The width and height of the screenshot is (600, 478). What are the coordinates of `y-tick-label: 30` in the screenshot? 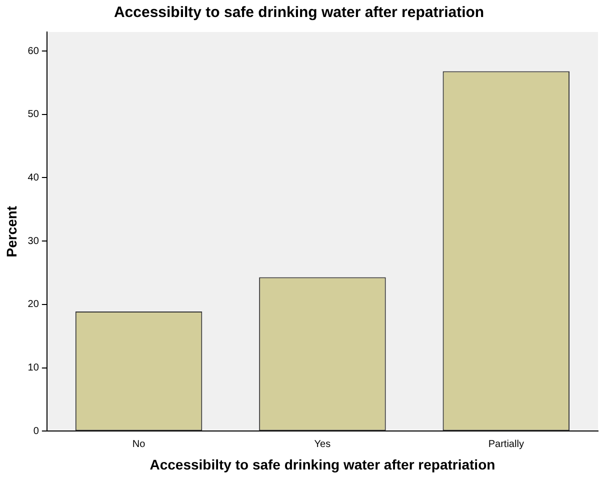 It's located at (34, 241).